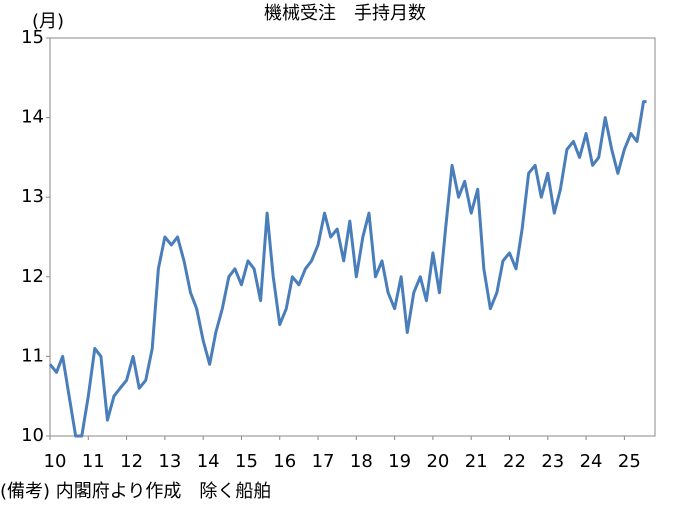  What do you see at coordinates (93, 461) in the screenshot?
I see `x-tick-label: 11` at bounding box center [93, 461].